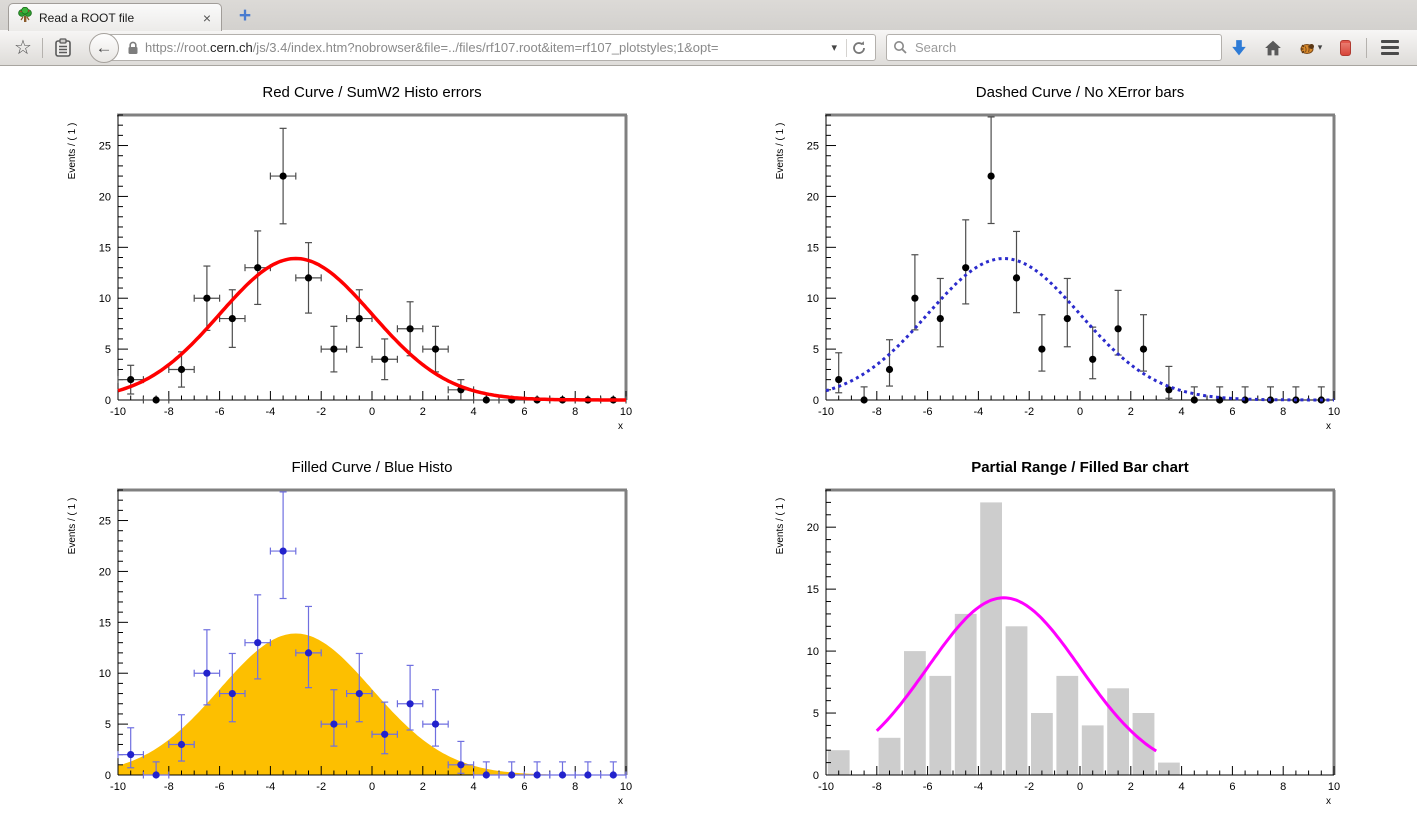  What do you see at coordinates (372, 704) in the screenshot?
I see `filled-curve` at bounding box center [372, 704].